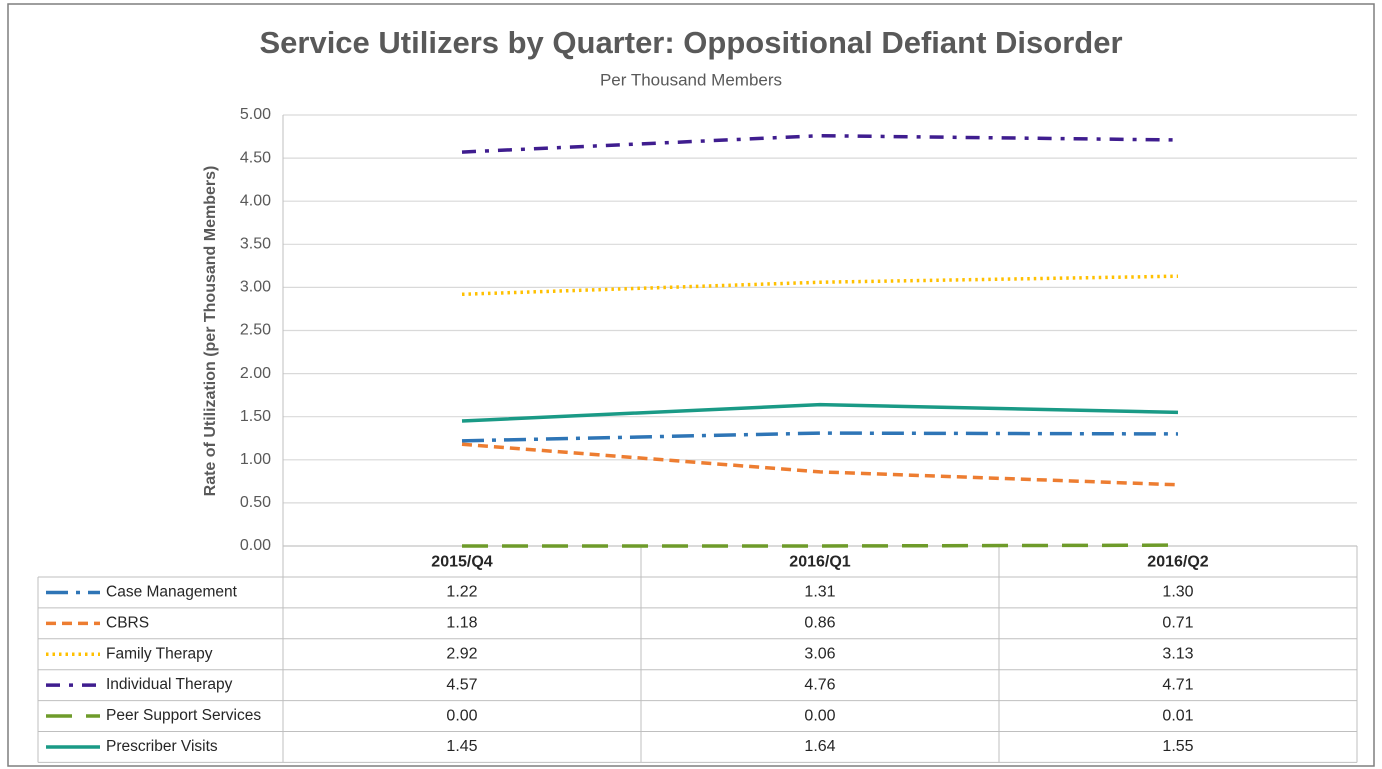 Image resolution: width=1382 pixels, height=769 pixels. What do you see at coordinates (461, 653) in the screenshot?
I see `table-value: 2.92` at bounding box center [461, 653].